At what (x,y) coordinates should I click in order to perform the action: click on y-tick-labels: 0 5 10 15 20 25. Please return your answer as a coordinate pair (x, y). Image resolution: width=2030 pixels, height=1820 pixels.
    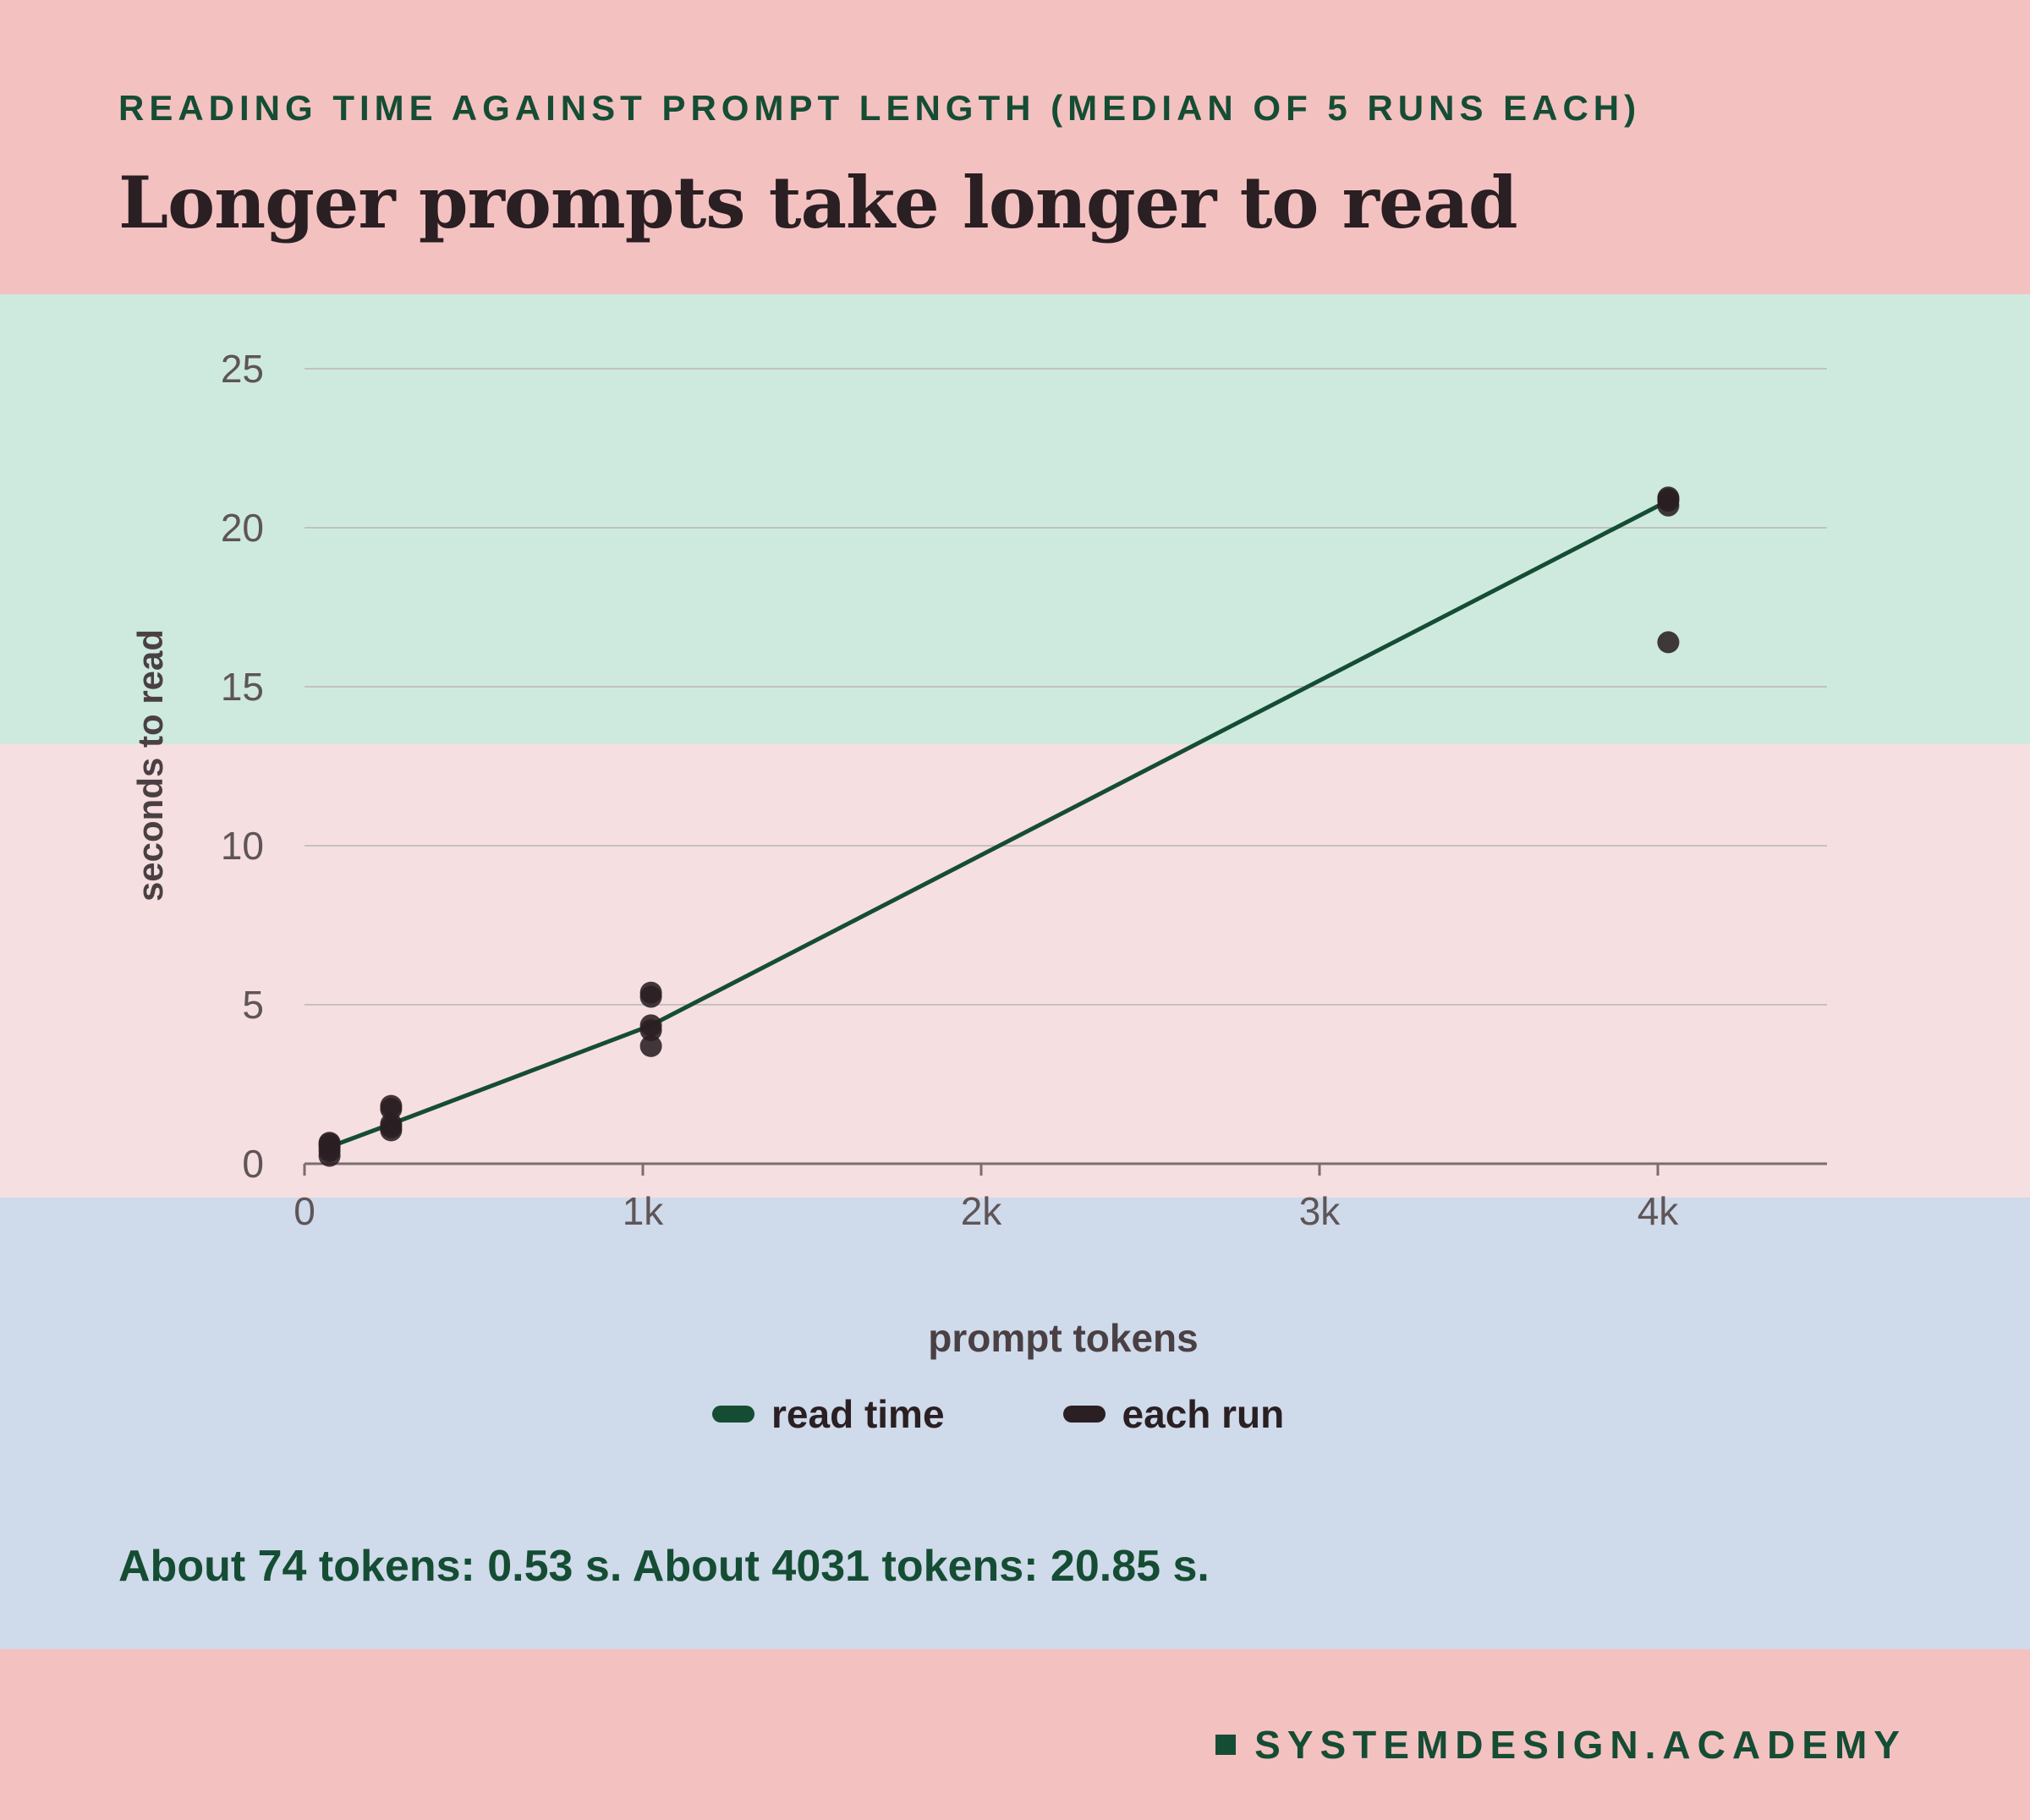
    Looking at the image, I should click on (243, 766).